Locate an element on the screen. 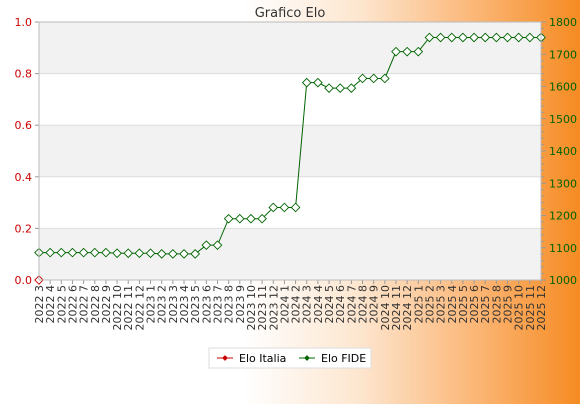 The width and height of the screenshot is (580, 404). legend-box is located at coordinates (290, 358).